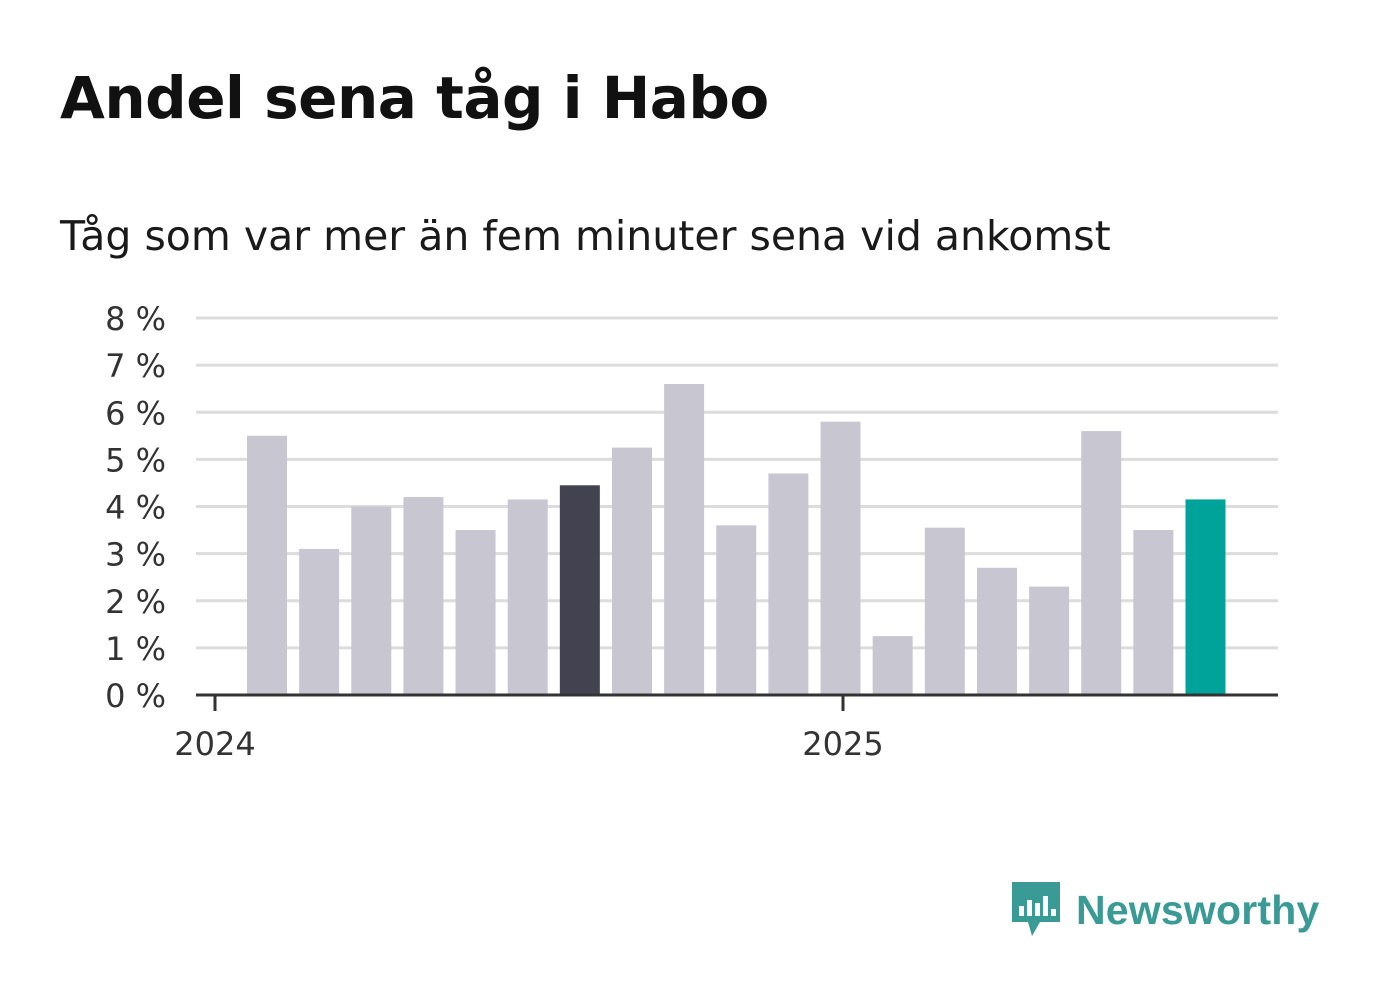 The width and height of the screenshot is (1382, 999). What do you see at coordinates (842, 744) in the screenshot?
I see `x-tick-label: 2025` at bounding box center [842, 744].